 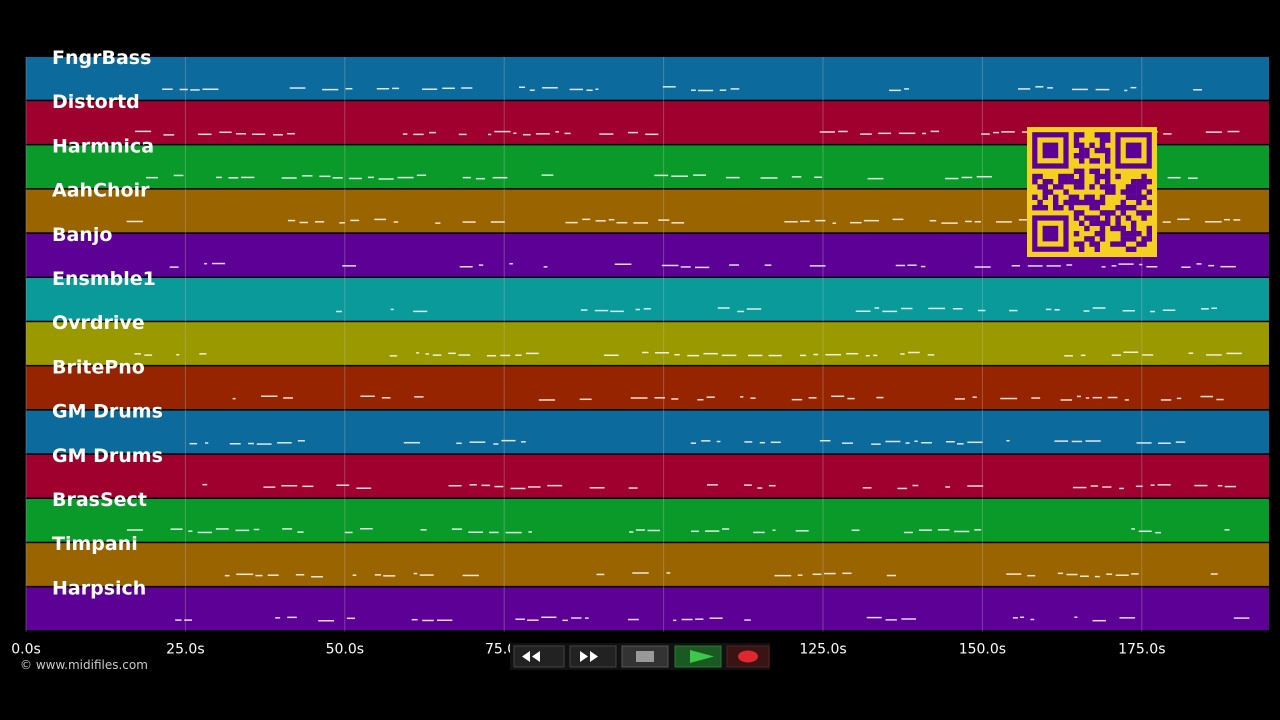 What do you see at coordinates (96, 102) in the screenshot?
I see `track-name: Distortd` at bounding box center [96, 102].